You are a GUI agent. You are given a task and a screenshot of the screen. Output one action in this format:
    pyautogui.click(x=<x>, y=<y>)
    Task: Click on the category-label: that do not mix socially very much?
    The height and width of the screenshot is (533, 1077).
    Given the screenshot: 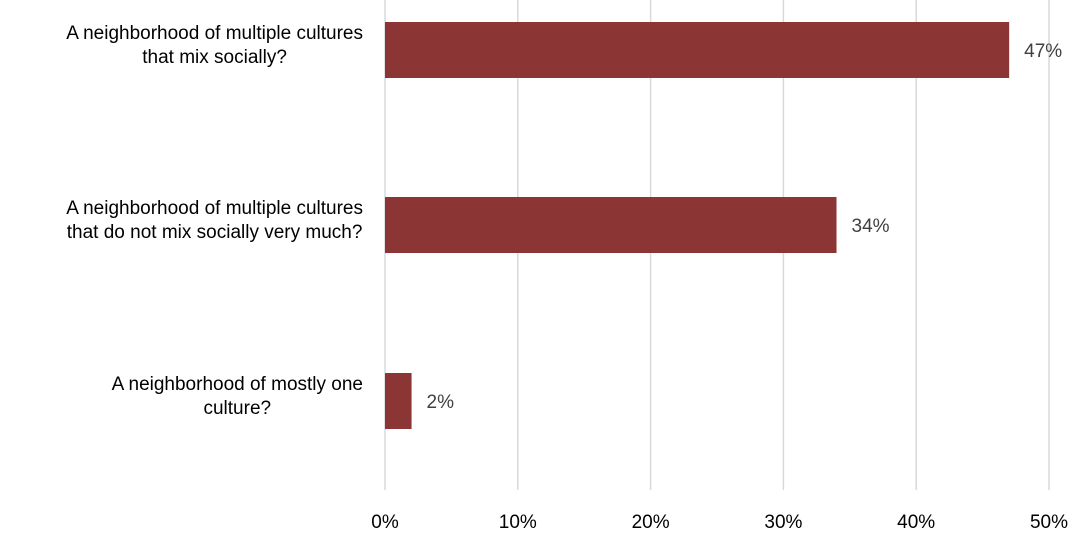 What is the action you would take?
    pyautogui.click(x=215, y=232)
    